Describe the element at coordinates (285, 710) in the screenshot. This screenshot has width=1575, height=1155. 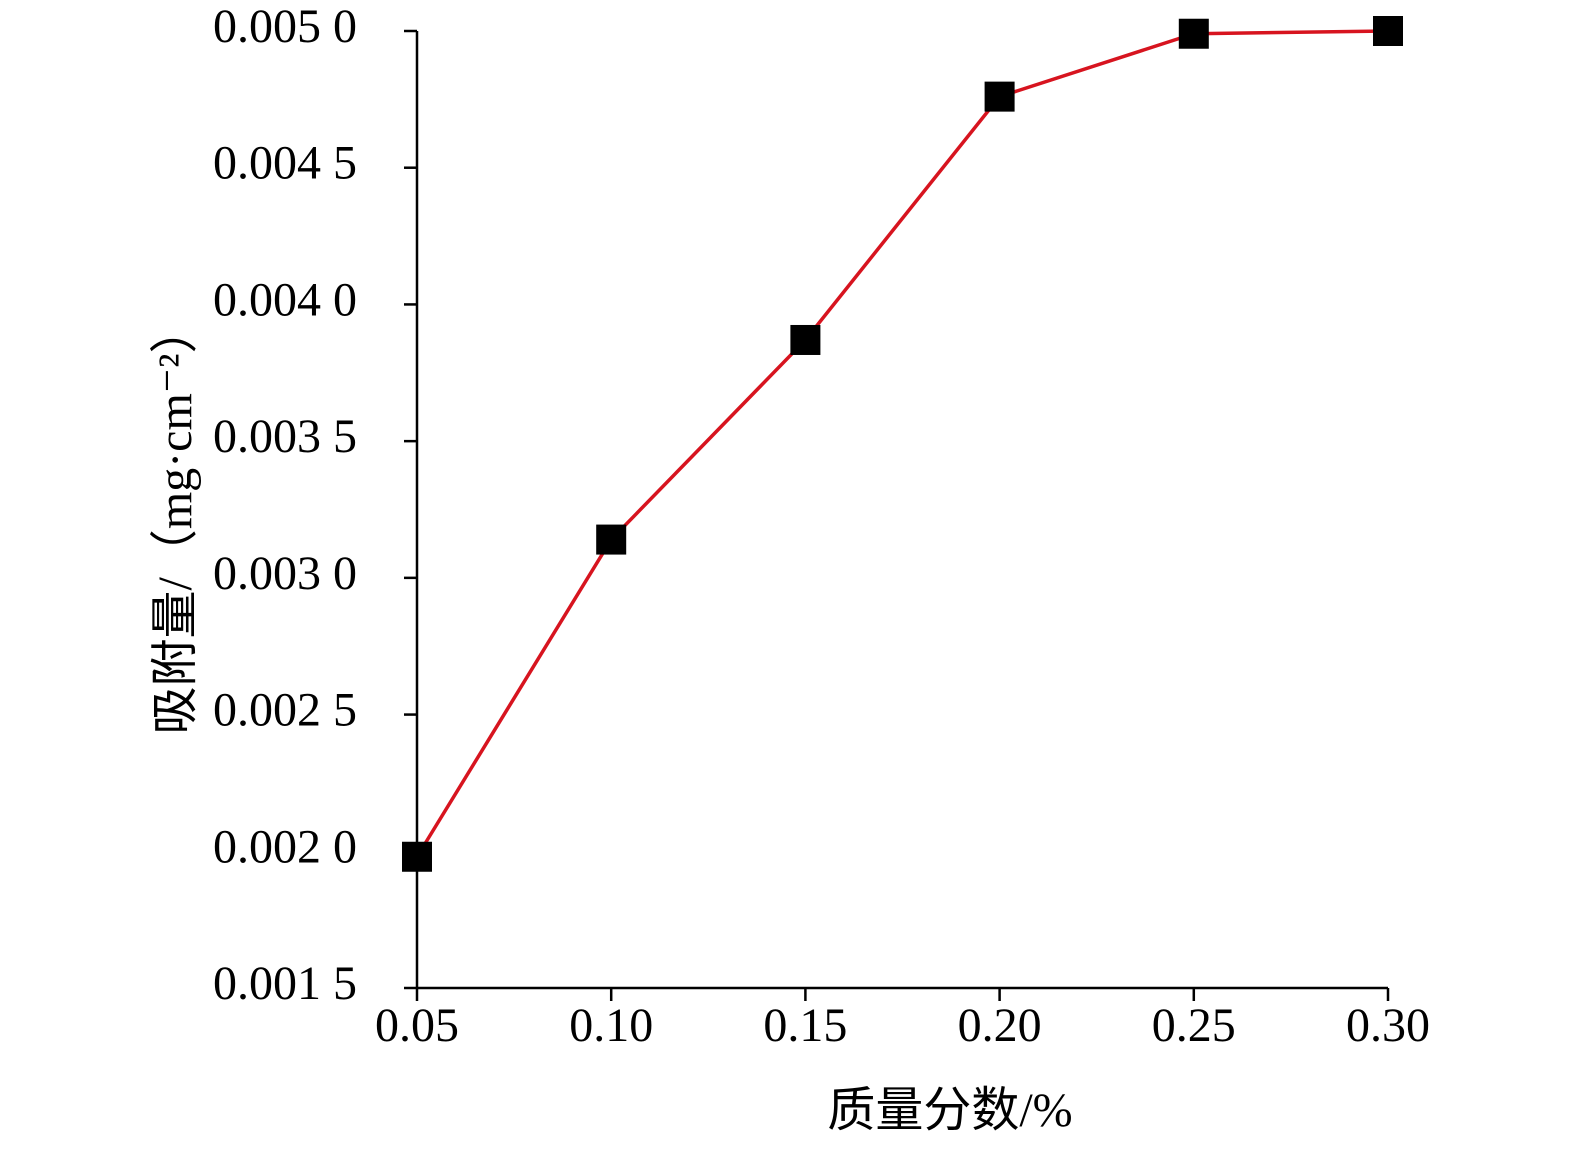
I see `y-tick-label: 0.002 5` at that location.